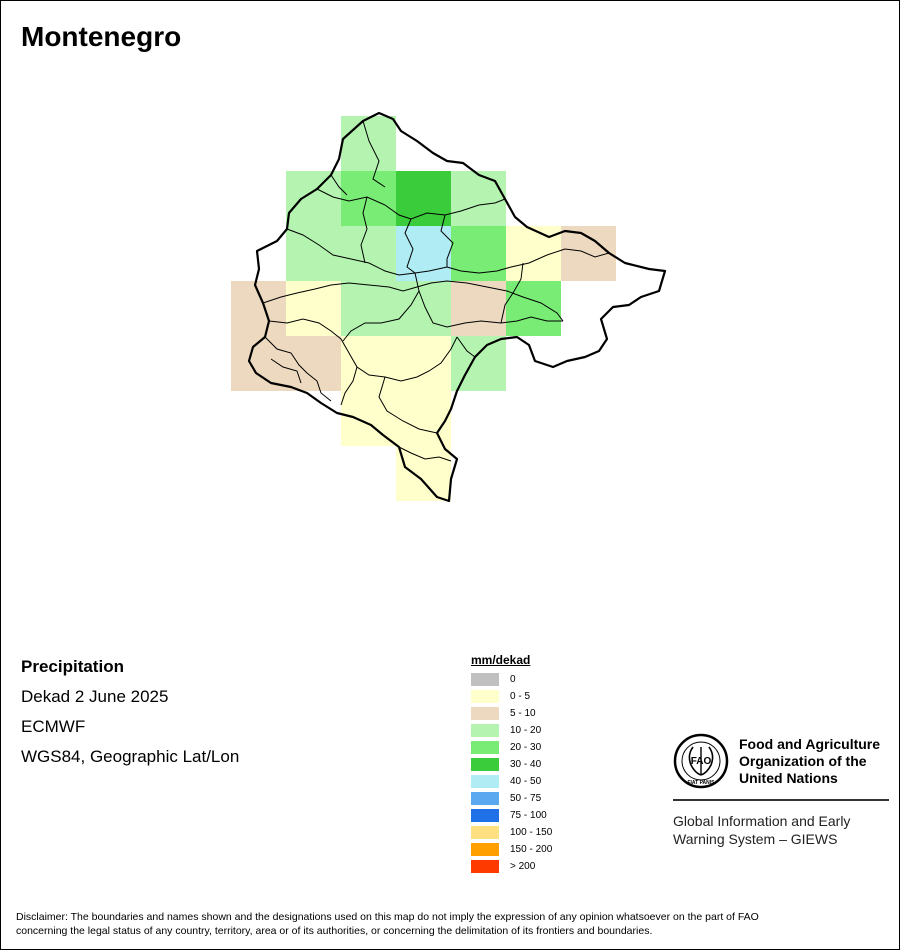 This screenshot has width=900, height=950. Describe the element at coordinates (701, 783) in the screenshot. I see `fao-emblem-motto: FIAT PANIS` at that location.